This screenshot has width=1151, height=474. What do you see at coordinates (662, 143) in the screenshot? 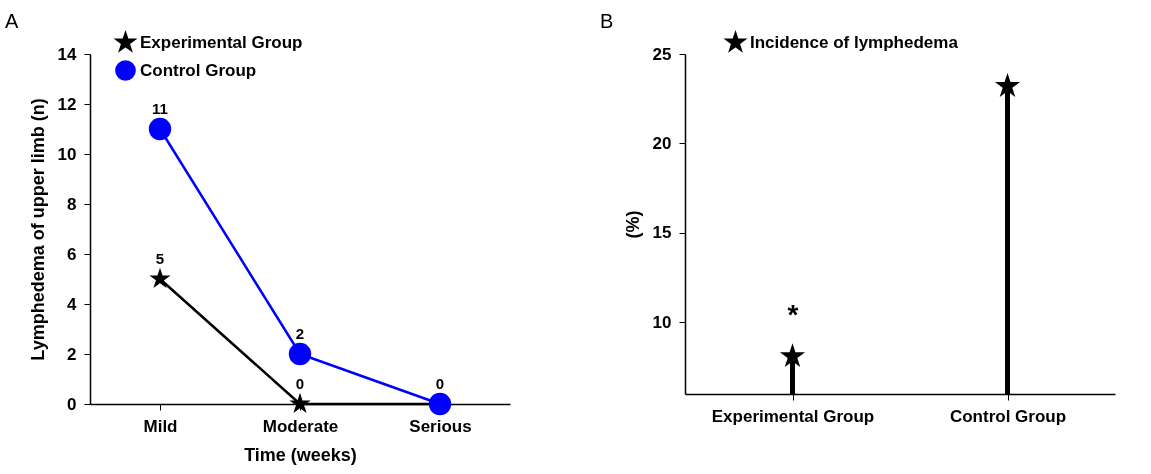
I see `y-tick-label: 20` at bounding box center [662, 143].